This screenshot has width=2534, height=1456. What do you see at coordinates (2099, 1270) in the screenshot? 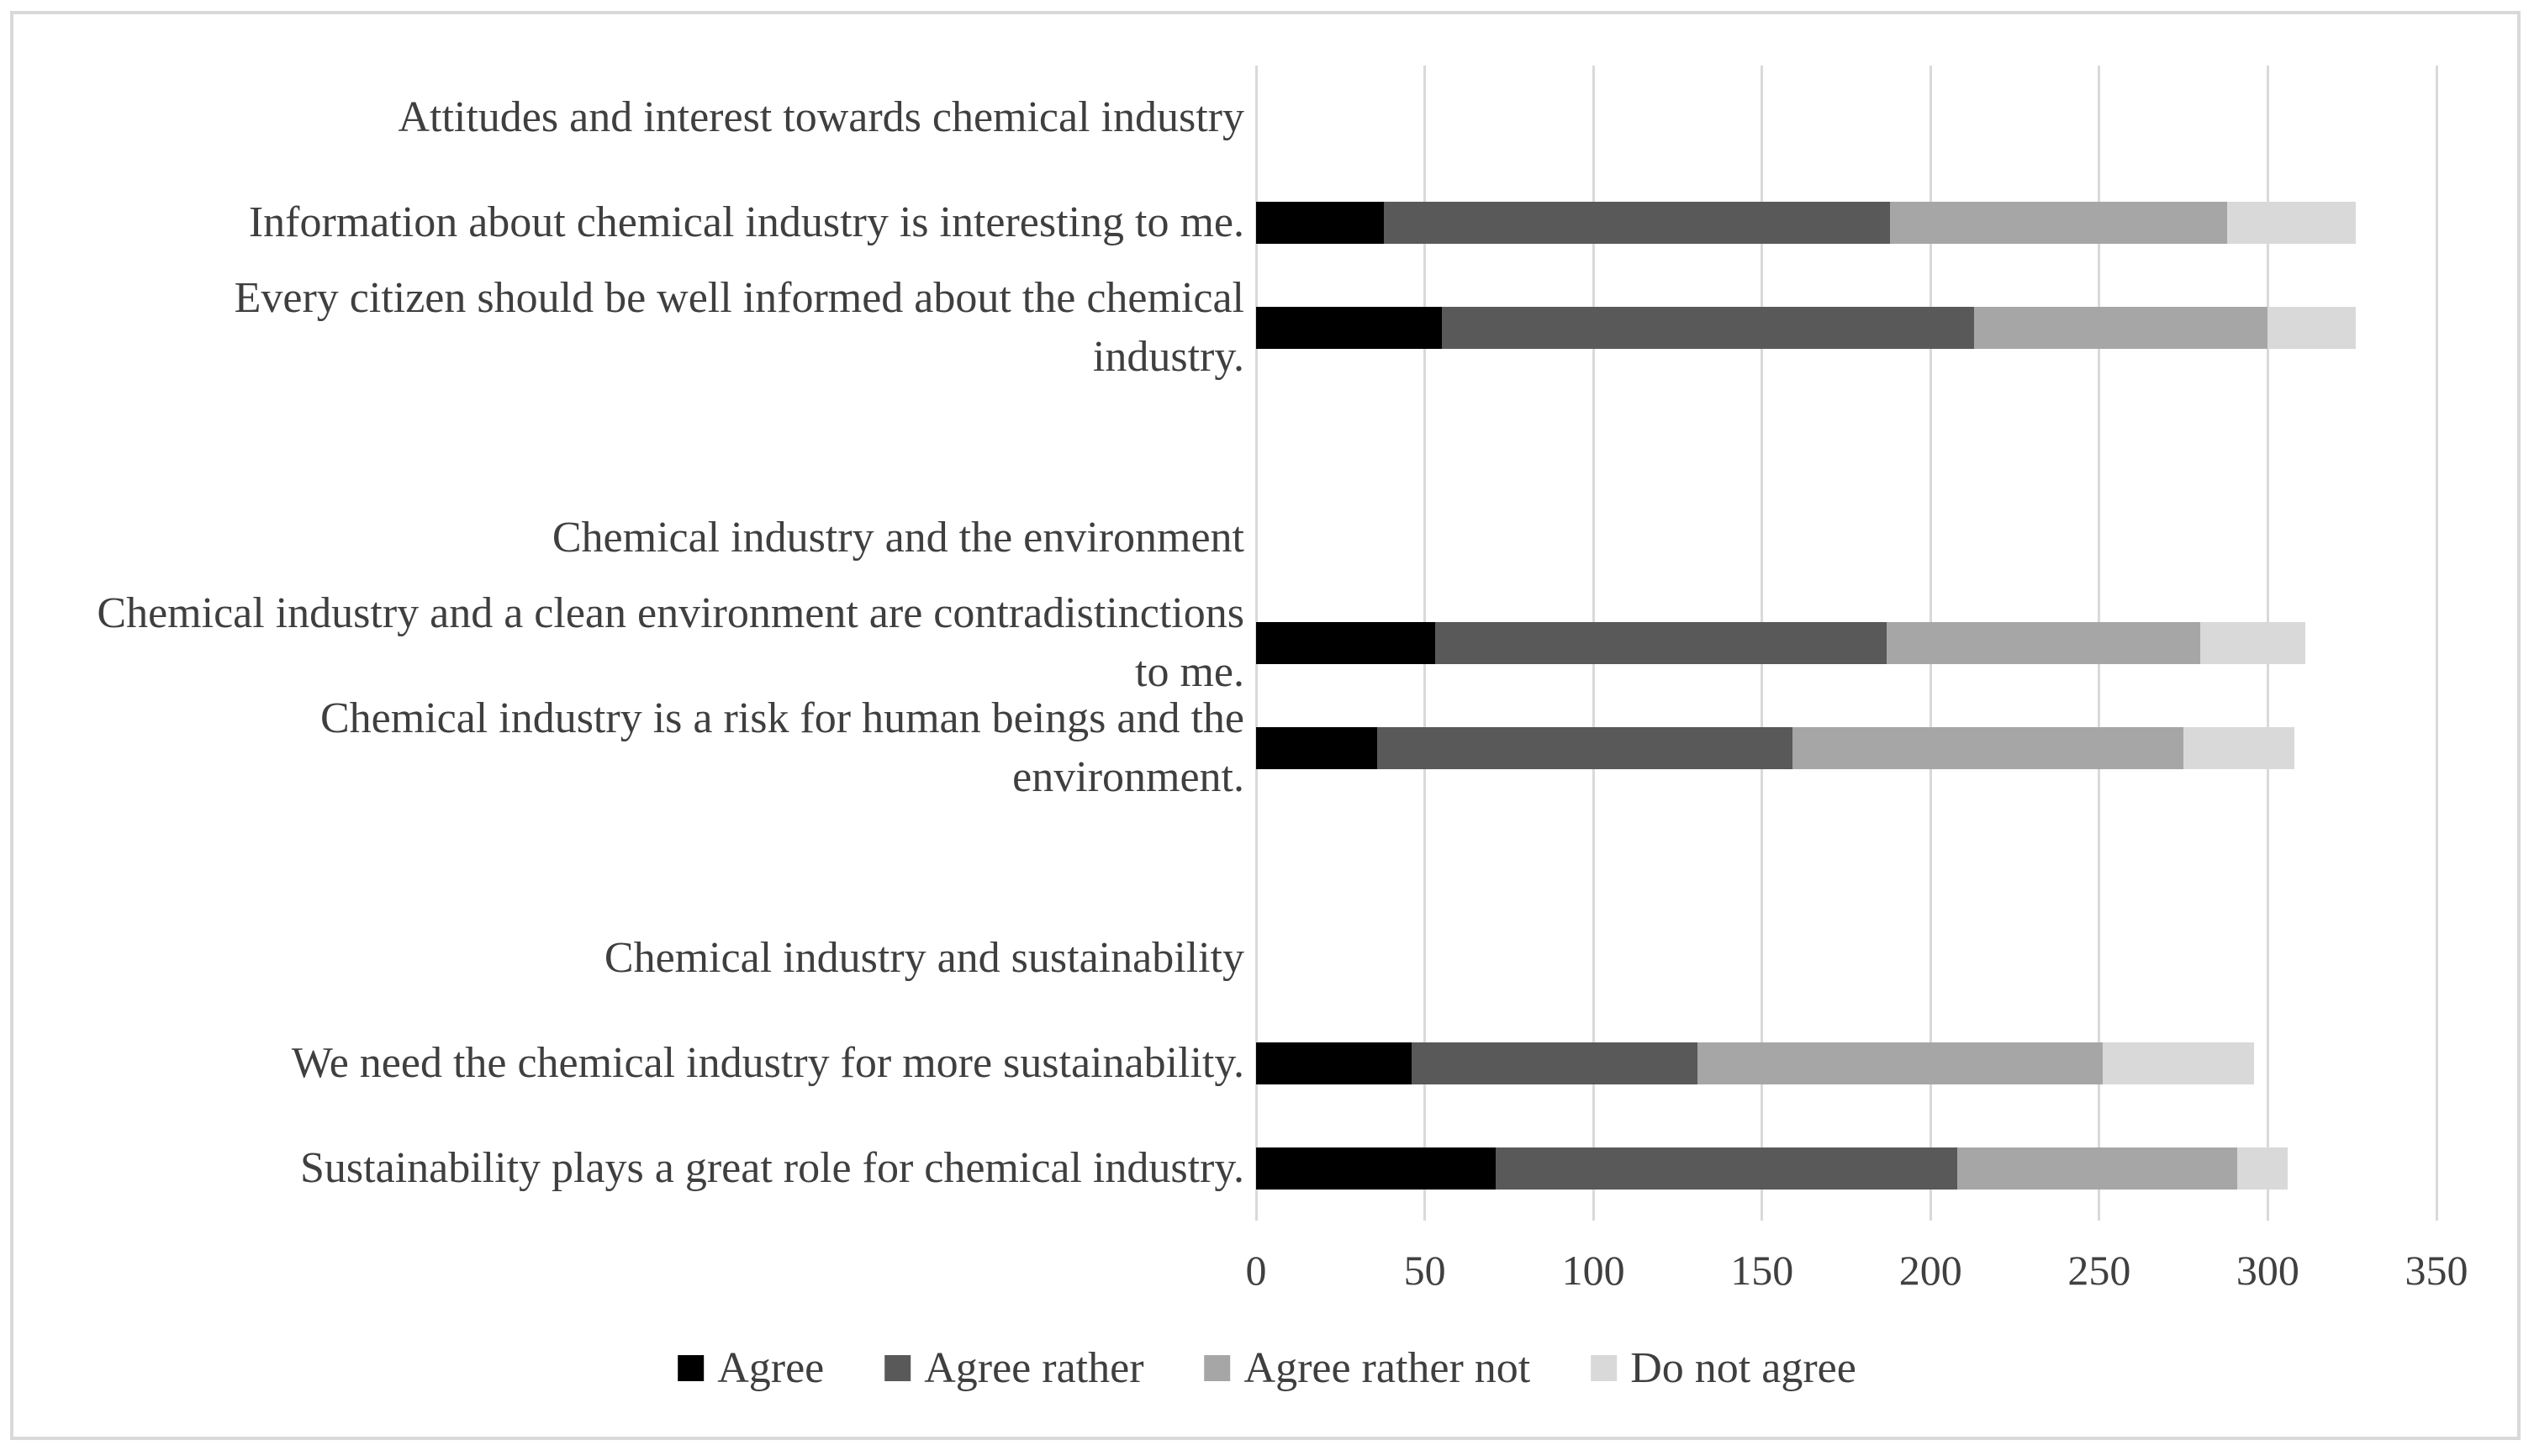
I see `x-axis-tick-label: 250` at bounding box center [2099, 1270].